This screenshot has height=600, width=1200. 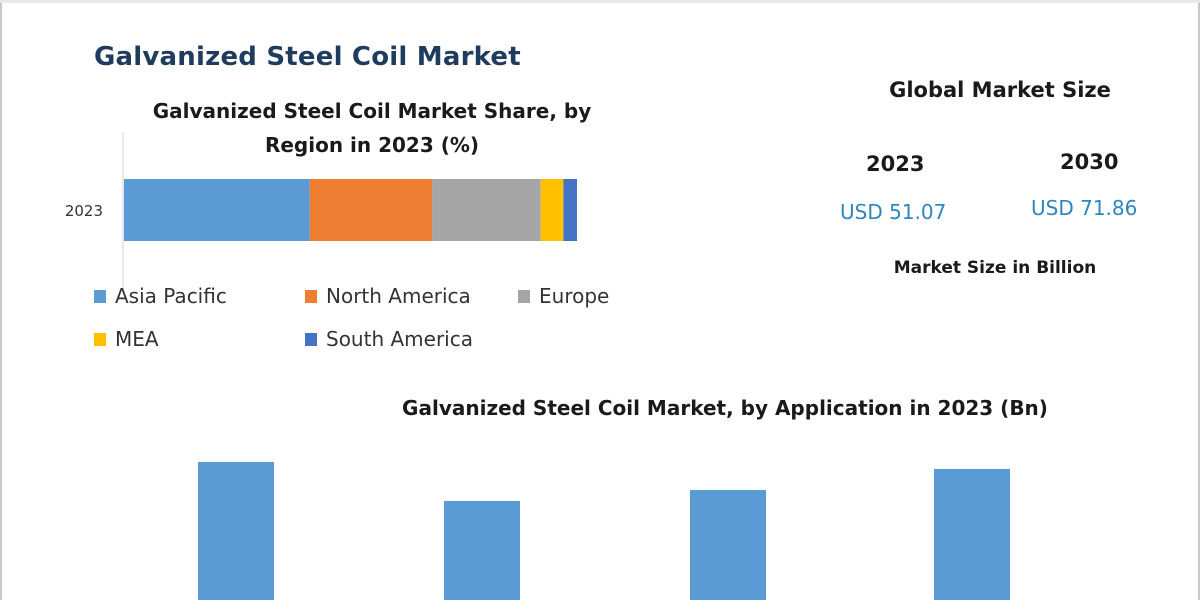 I want to click on legend-label-south-america: South America, so click(x=399, y=339).